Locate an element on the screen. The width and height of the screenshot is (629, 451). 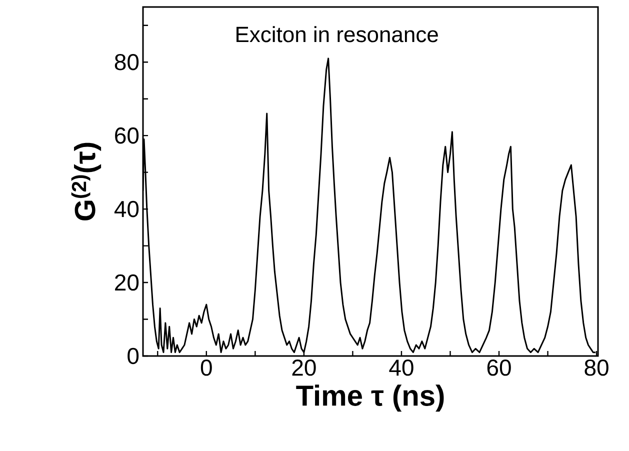
y-tick-label: 20 is located at coordinates (127, 282).